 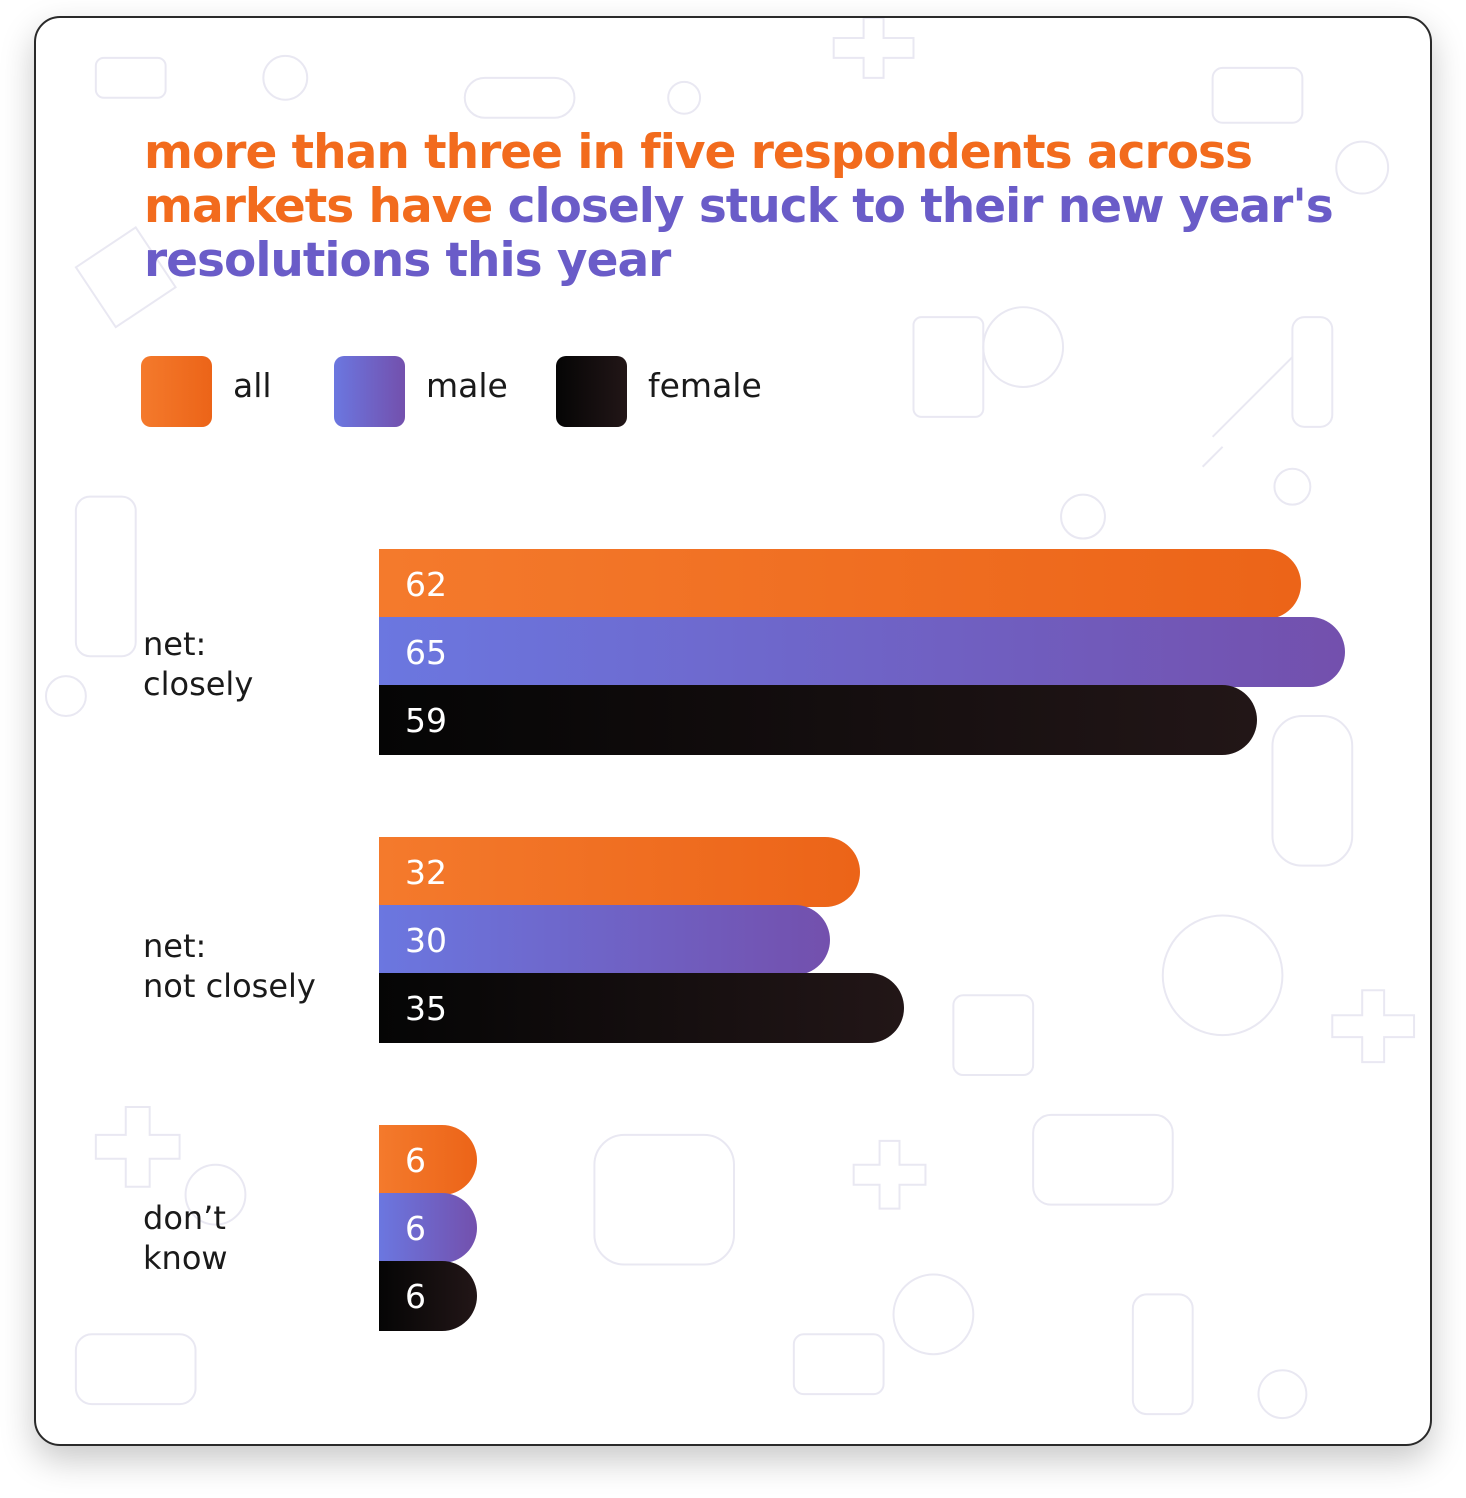 What do you see at coordinates (426, 1008) in the screenshot?
I see `bar-value-label: 35` at bounding box center [426, 1008].